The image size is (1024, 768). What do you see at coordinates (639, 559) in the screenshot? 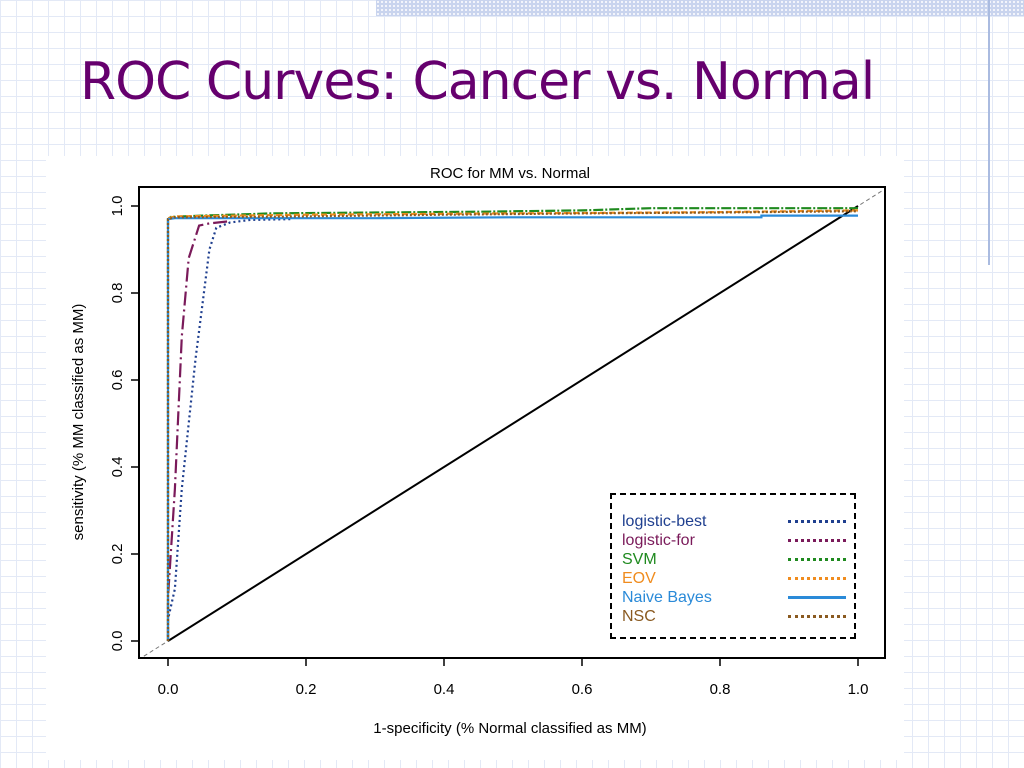
I see `legend-label: SVM` at bounding box center [639, 559].